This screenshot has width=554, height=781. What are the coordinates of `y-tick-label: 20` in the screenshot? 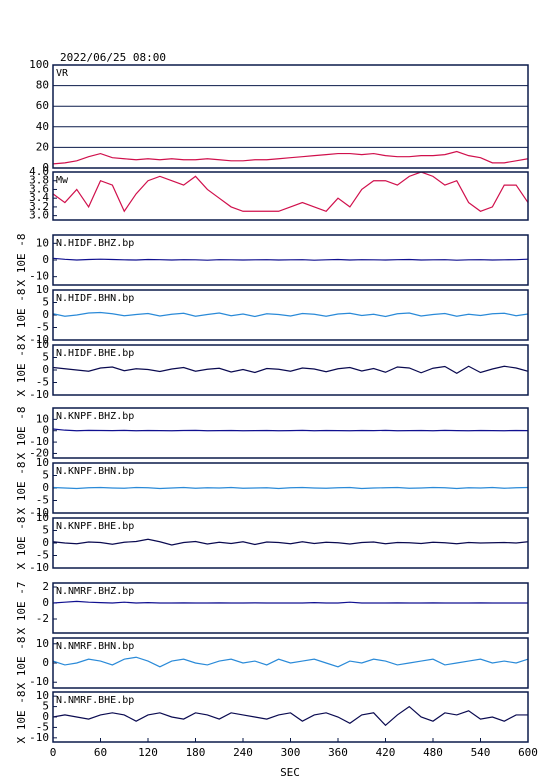 It's located at (42, 146).